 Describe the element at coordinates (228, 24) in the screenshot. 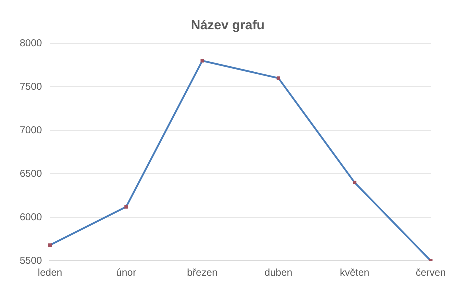

I see `chart-title: Název grafu` at that location.